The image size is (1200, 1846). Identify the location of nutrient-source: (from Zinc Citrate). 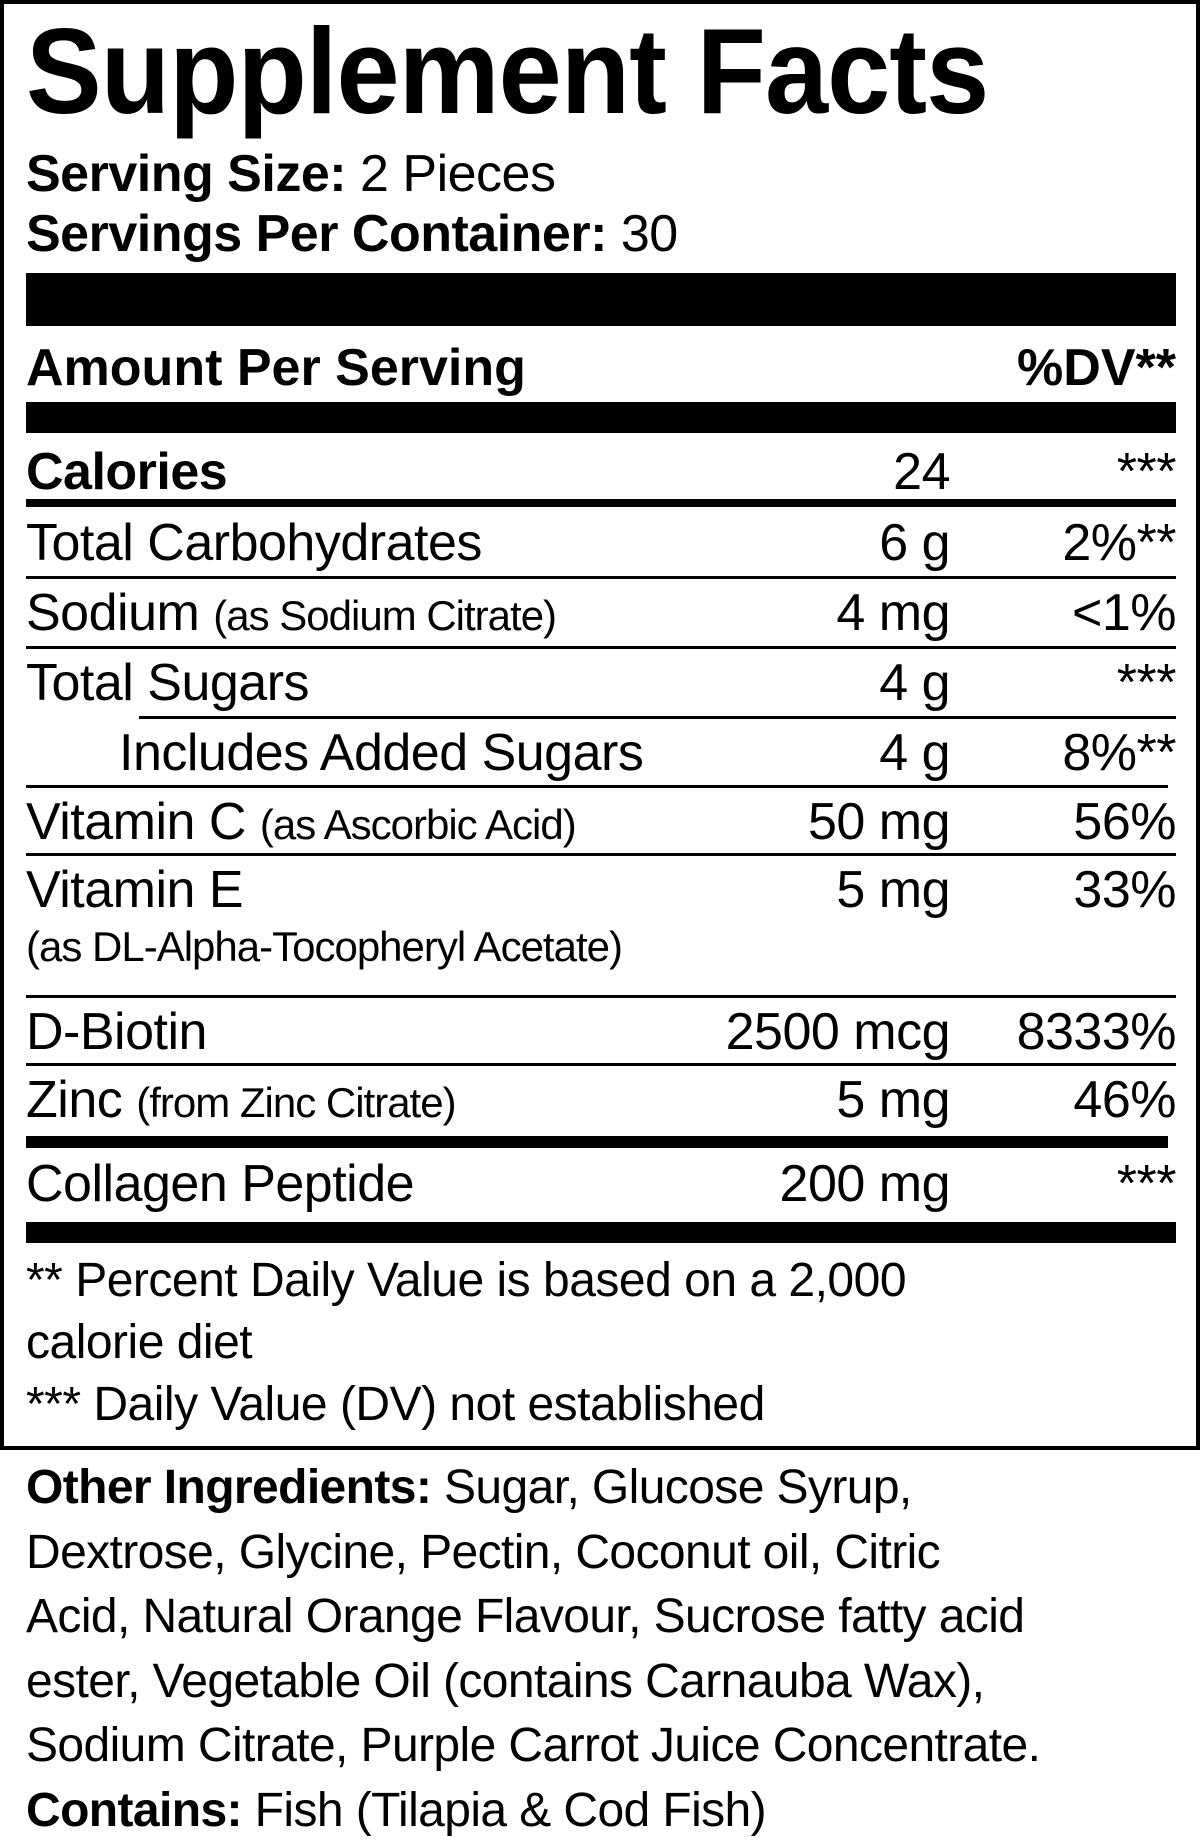
(296, 1102).